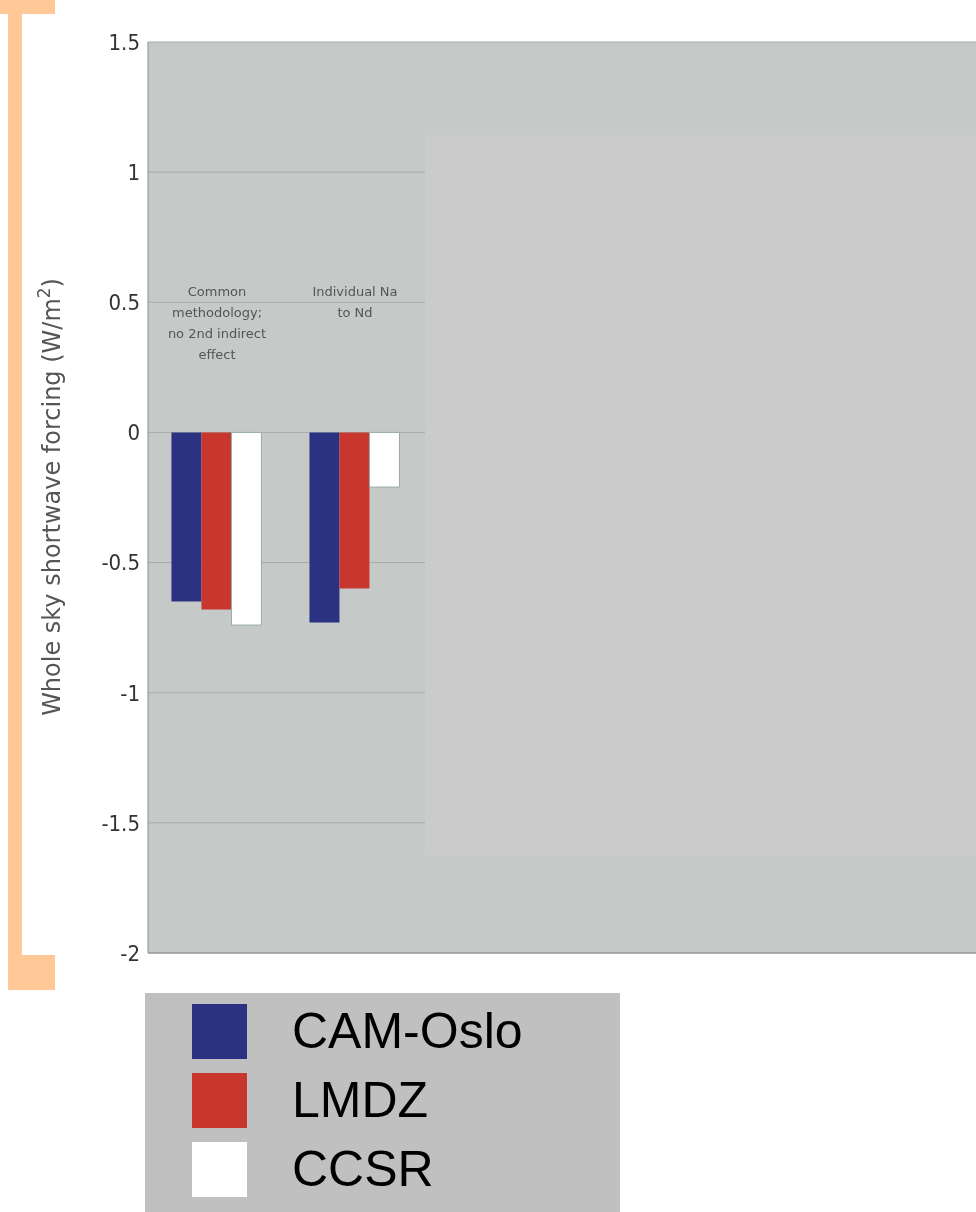 The width and height of the screenshot is (976, 1212). I want to click on y-tick-label: 1, so click(133, 172).